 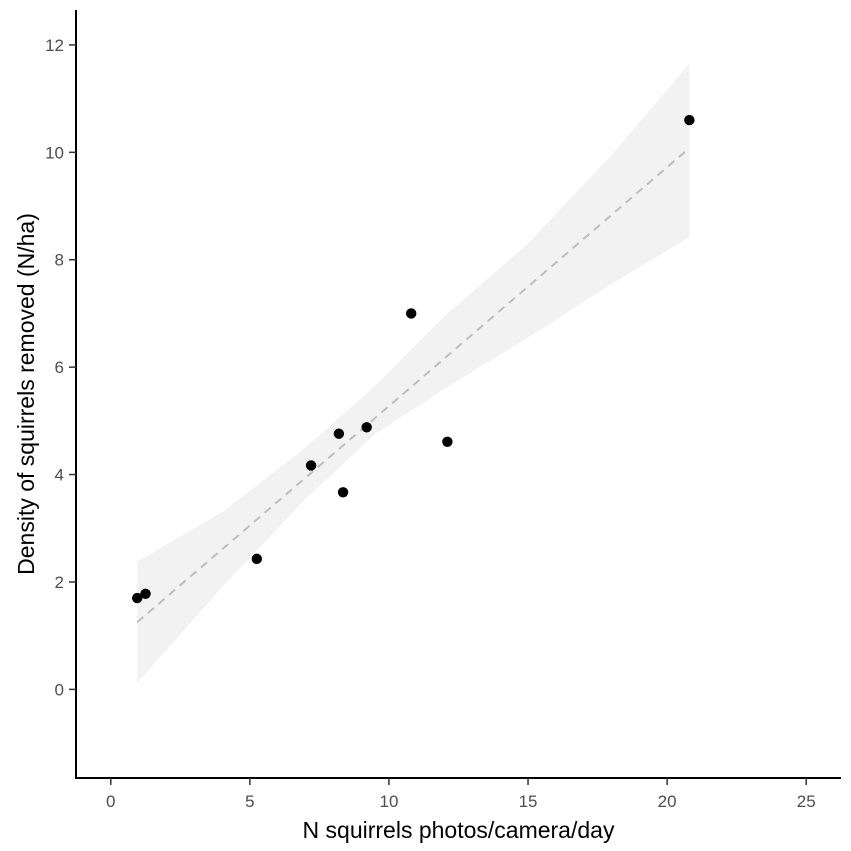 What do you see at coordinates (59, 689) in the screenshot?
I see `y-tick-label: 0` at bounding box center [59, 689].